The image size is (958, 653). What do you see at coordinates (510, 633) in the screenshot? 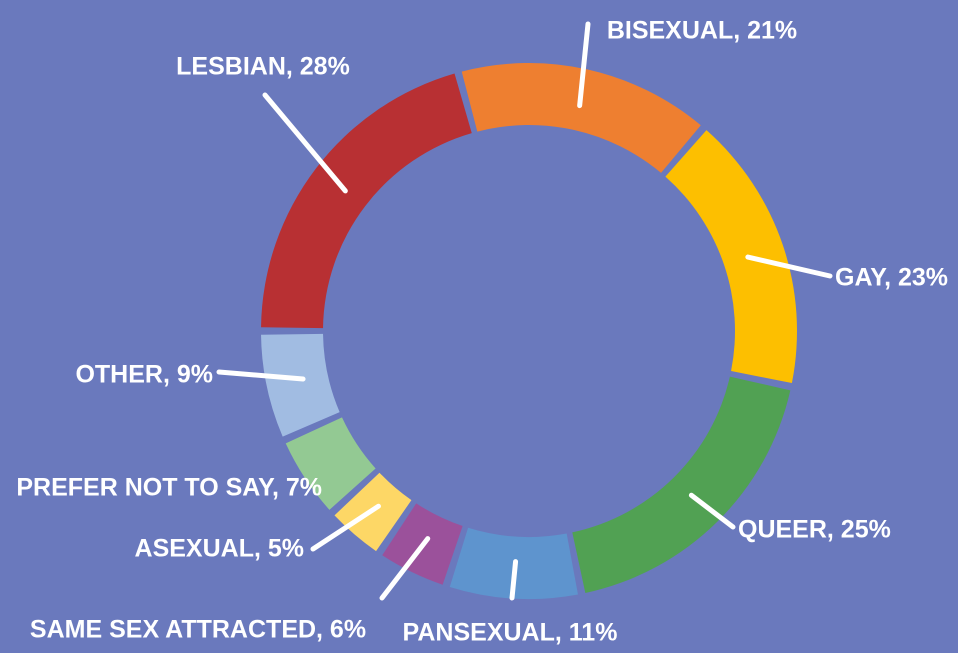
I see `data-label: PANSEXUAL, 11%` at bounding box center [510, 633].